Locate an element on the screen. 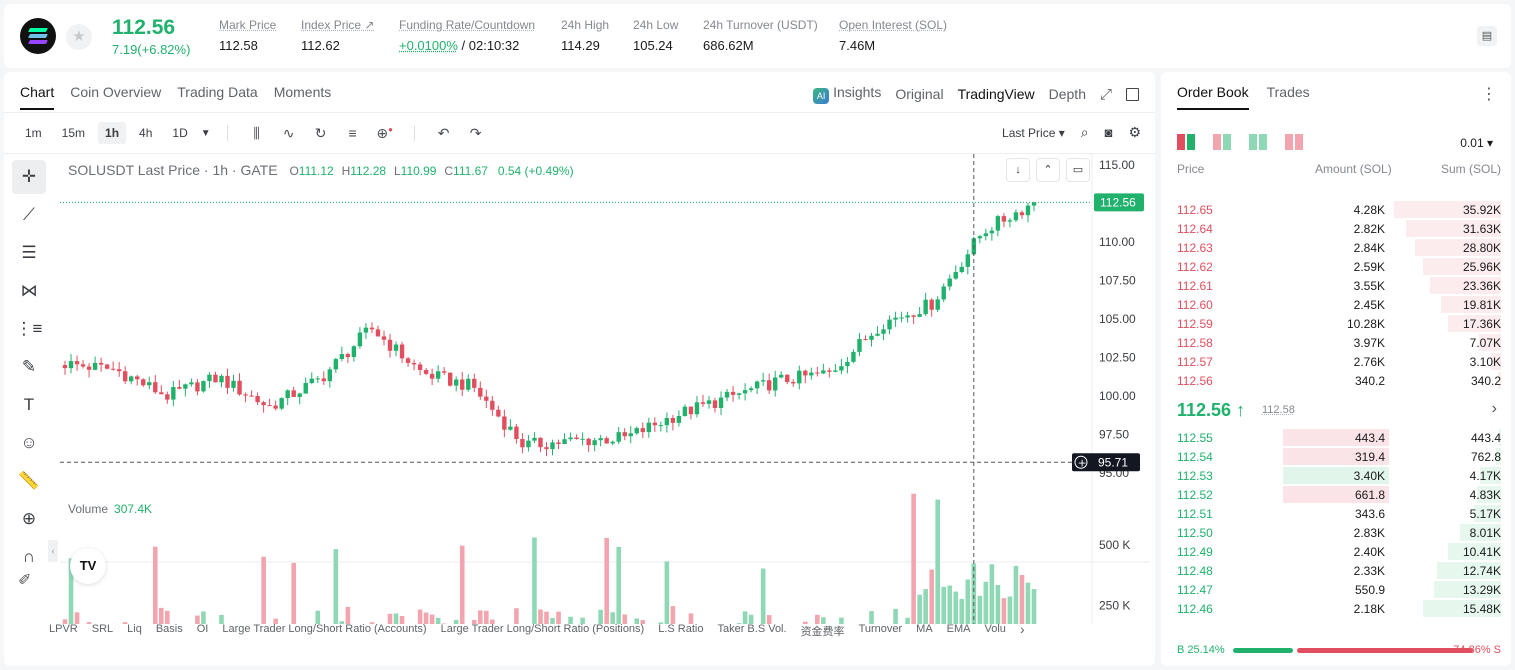  view-bids-icon is located at coordinates (1258, 142).